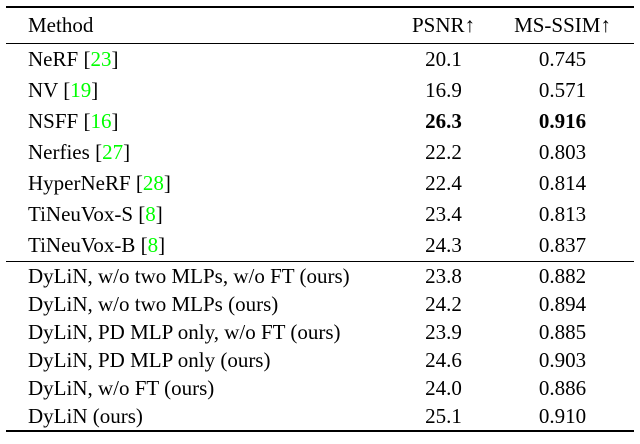 This screenshot has height=444, width=640. What do you see at coordinates (443, 415) in the screenshot?
I see `psnr-cell: 25.1` at bounding box center [443, 415].